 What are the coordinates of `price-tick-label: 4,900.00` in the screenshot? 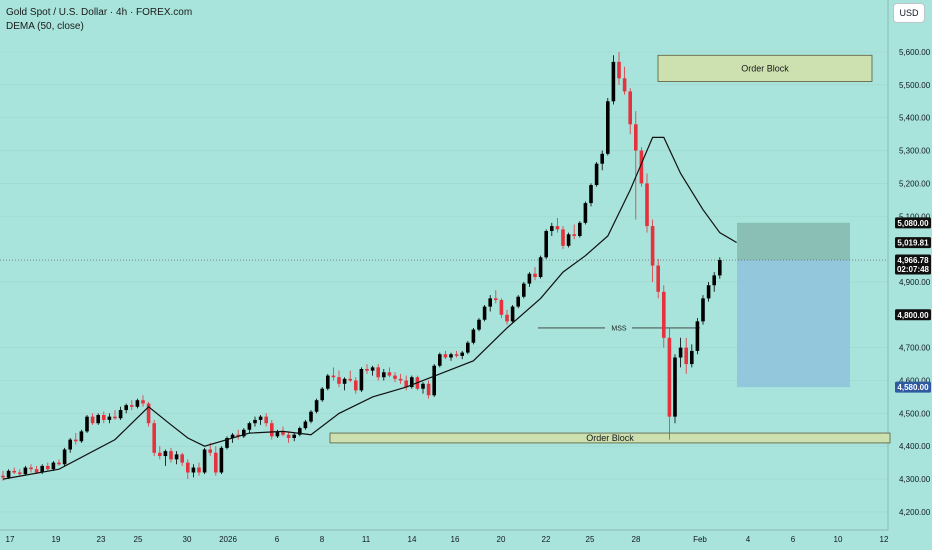 It's located at (915, 282).